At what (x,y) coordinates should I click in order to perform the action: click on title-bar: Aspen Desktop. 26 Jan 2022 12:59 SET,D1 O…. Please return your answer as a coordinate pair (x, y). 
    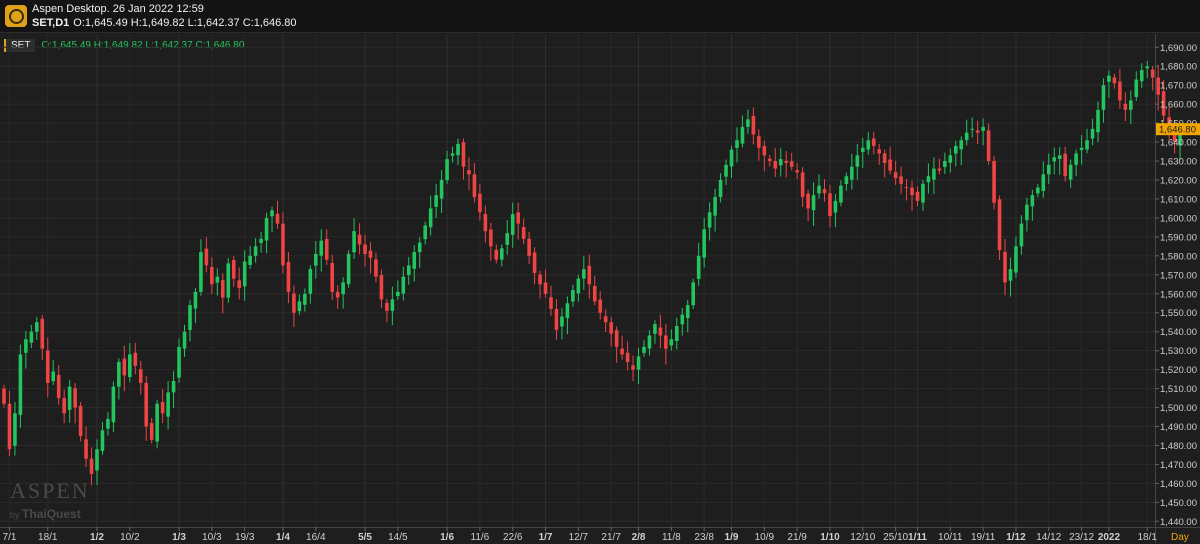
    Looking at the image, I should click on (600, 16).